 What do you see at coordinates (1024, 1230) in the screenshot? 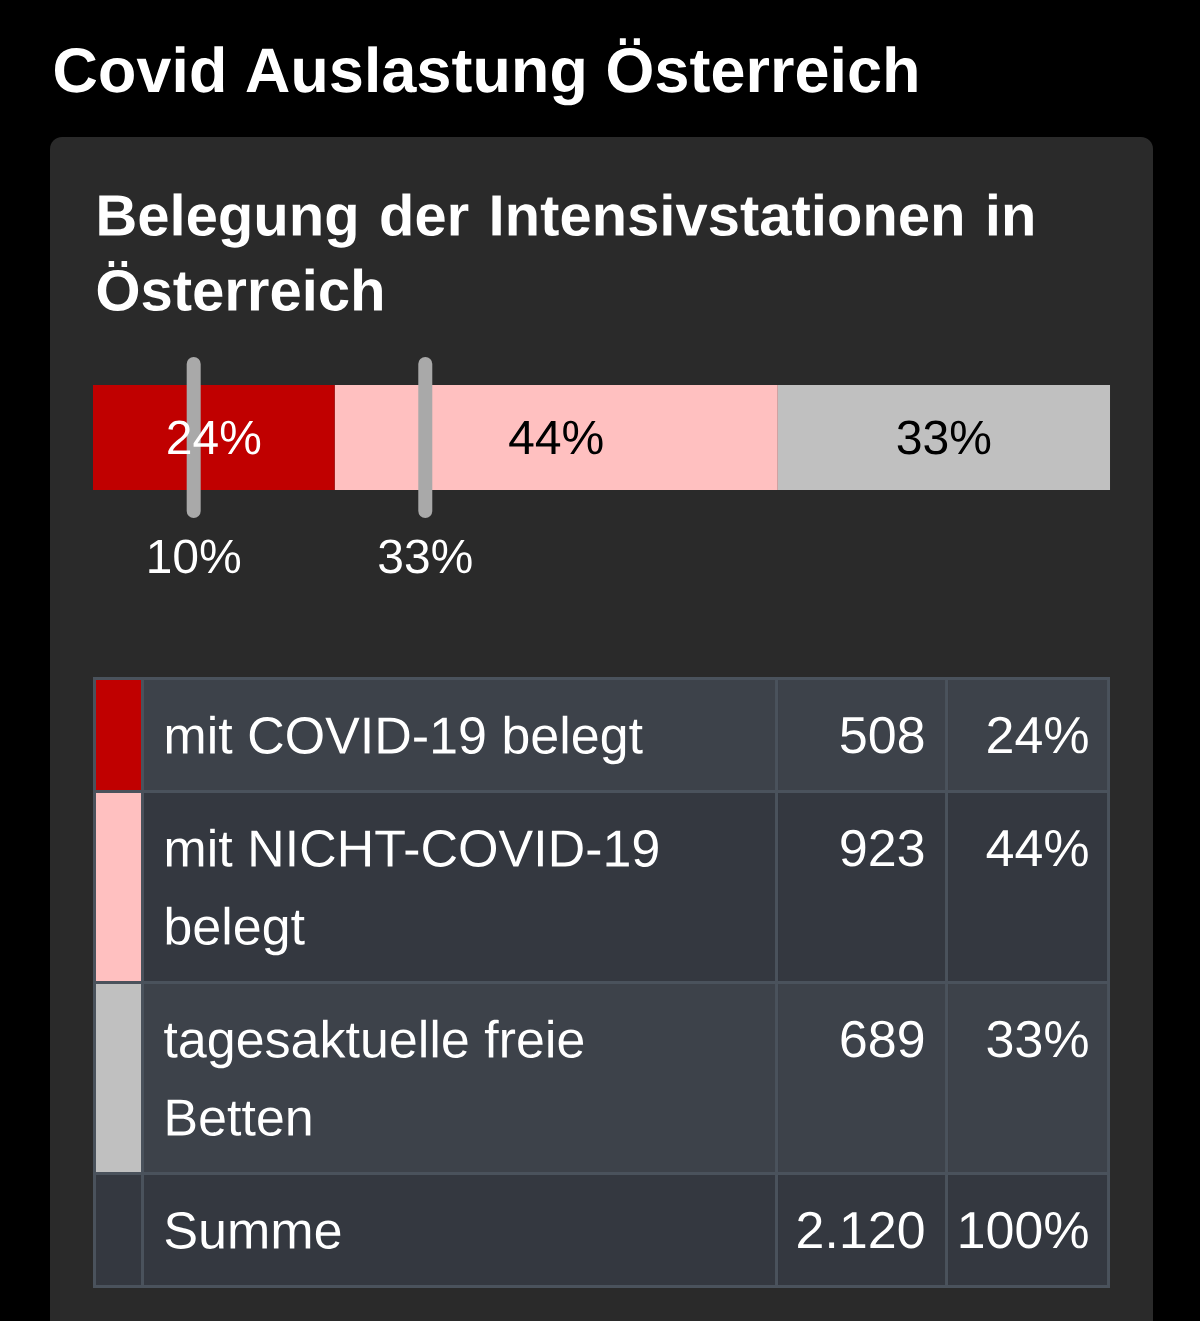
I see `text: 100%` at bounding box center [1024, 1230].